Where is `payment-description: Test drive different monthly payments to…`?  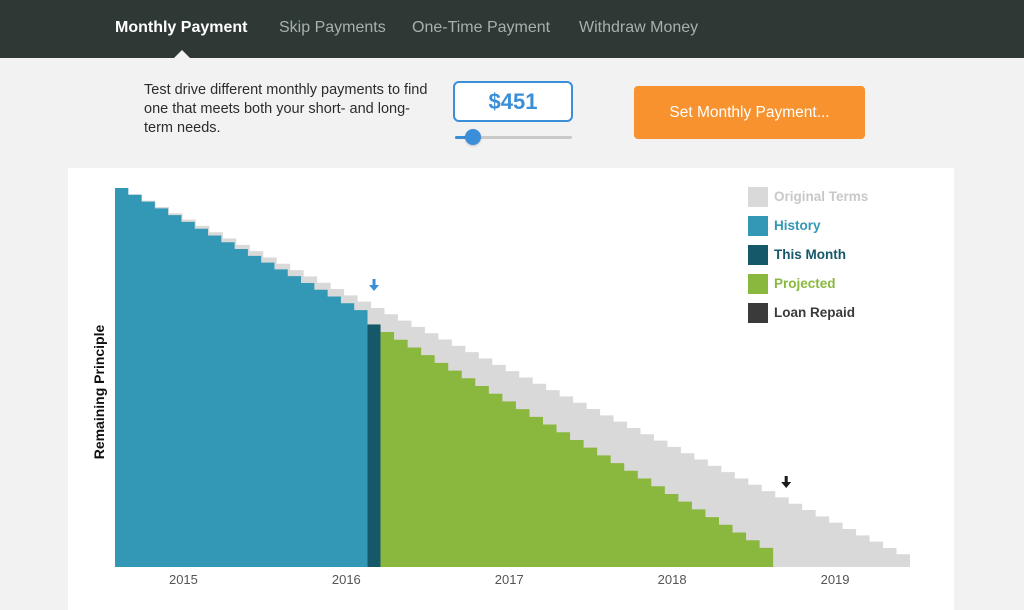
payment-description: Test drive different monthly payments to… is located at coordinates (286, 109).